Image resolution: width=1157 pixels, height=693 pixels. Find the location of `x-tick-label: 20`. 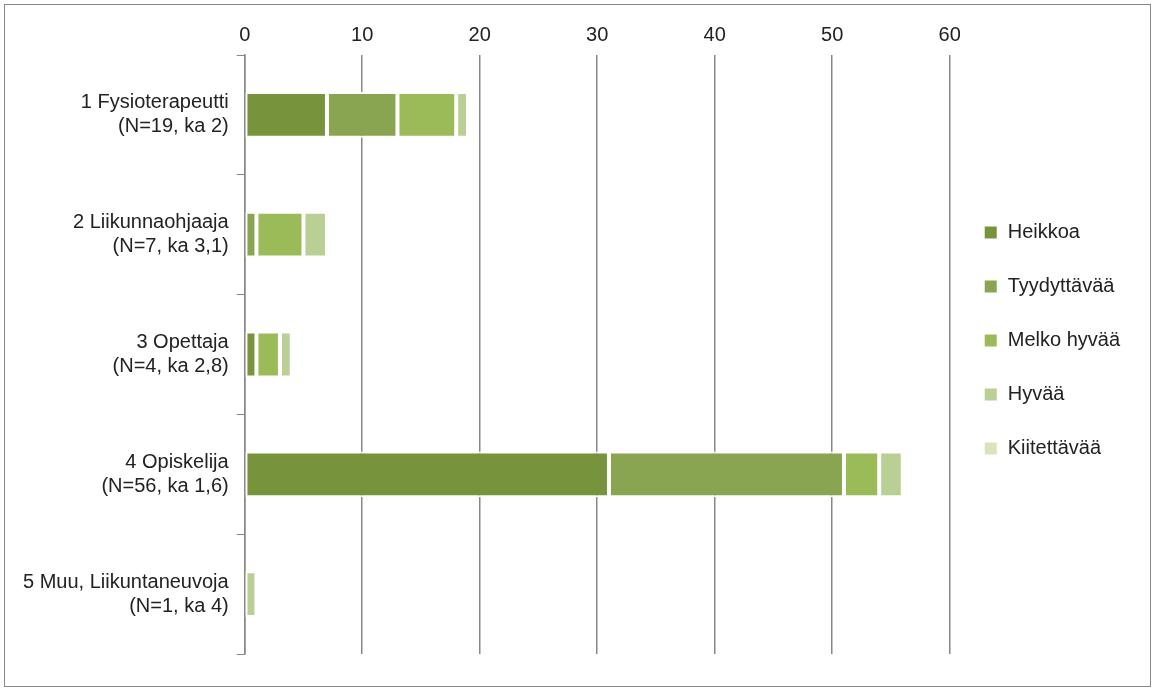

x-tick-label: 20 is located at coordinates (479, 33).